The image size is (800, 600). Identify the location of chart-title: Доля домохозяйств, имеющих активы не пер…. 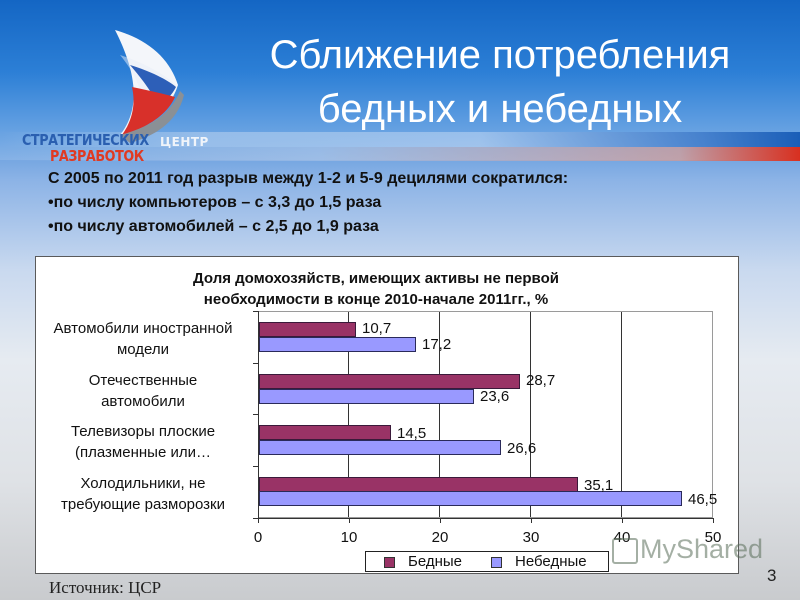
(376, 289).